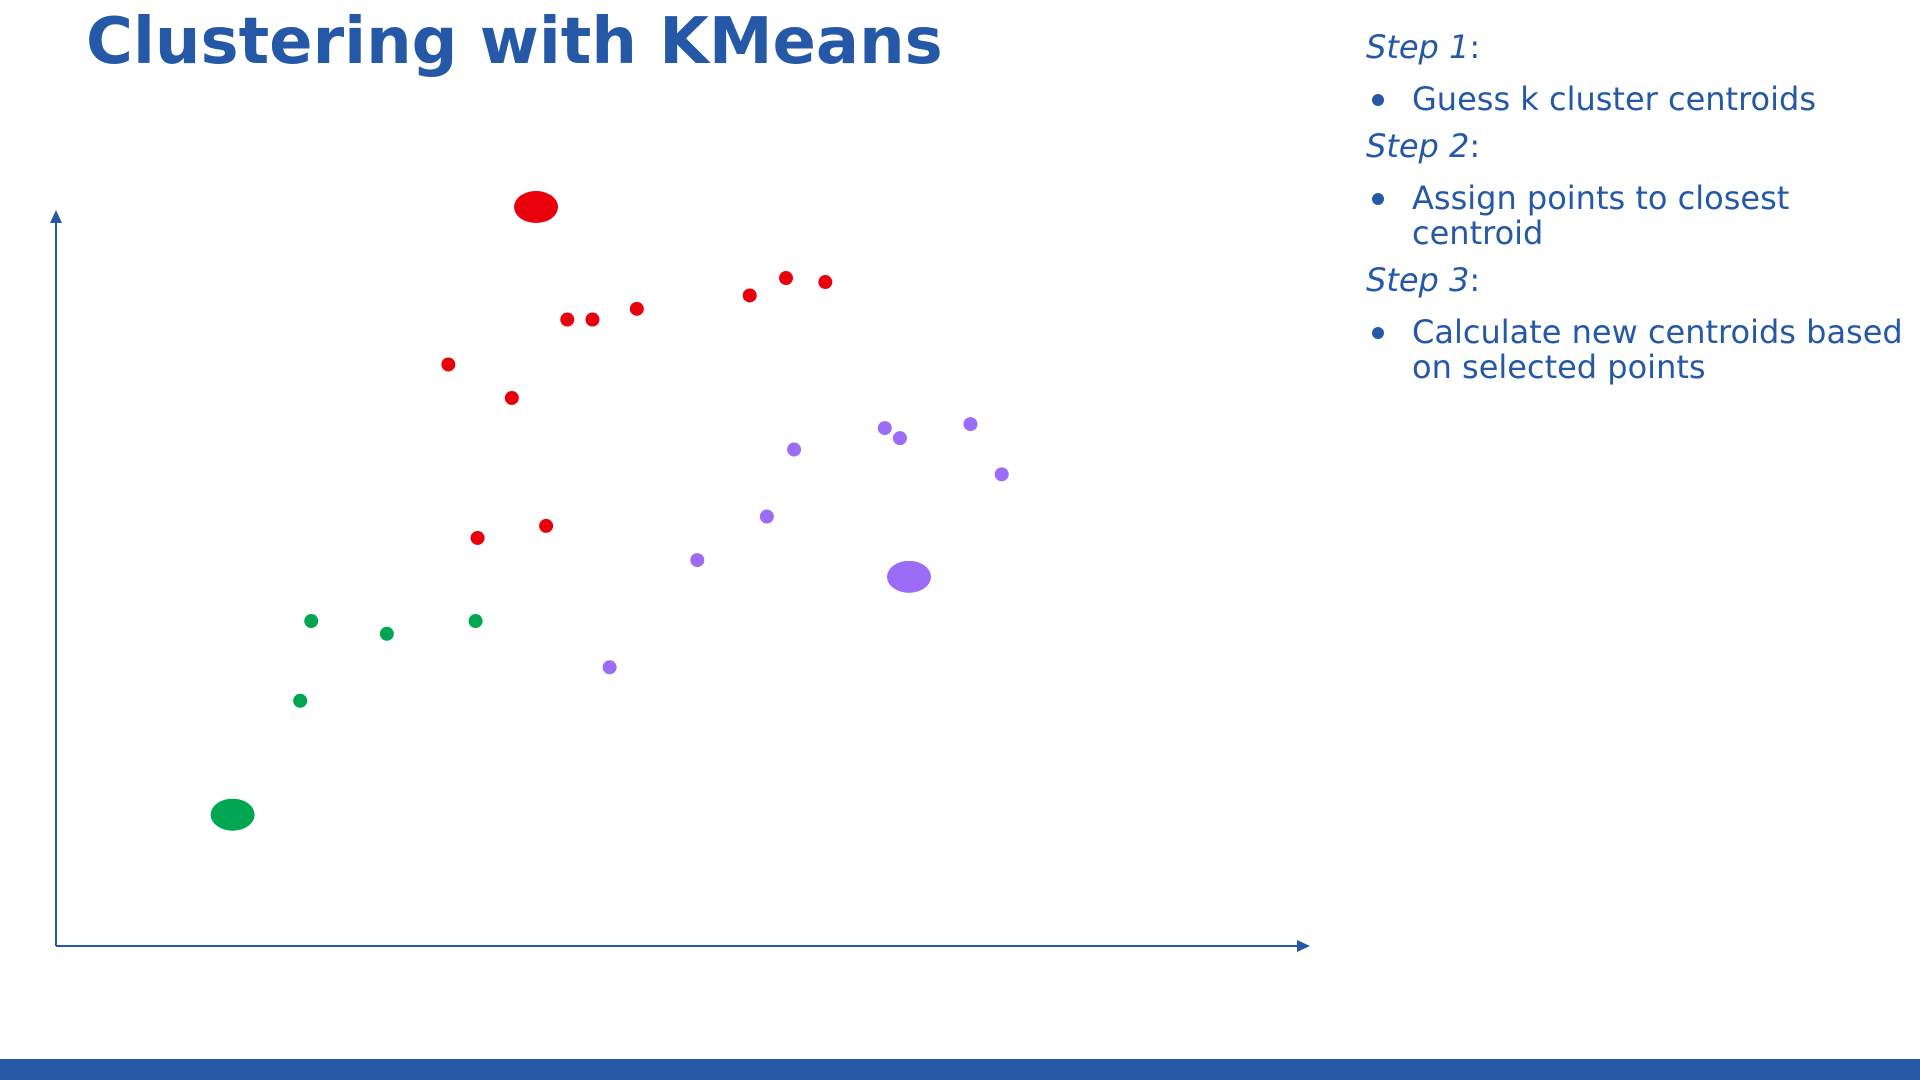 This screenshot has height=1080, width=1920. What do you see at coordinates (1636, 73) in the screenshot?
I see `step-1: Step 1: Guess k cluster centroids` at bounding box center [1636, 73].